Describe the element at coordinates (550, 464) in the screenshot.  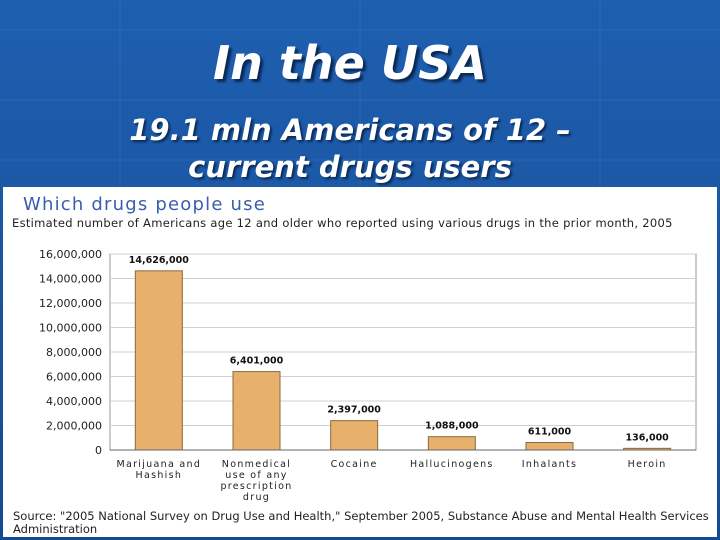
I see `x-tick-label: Inhalants` at that location.